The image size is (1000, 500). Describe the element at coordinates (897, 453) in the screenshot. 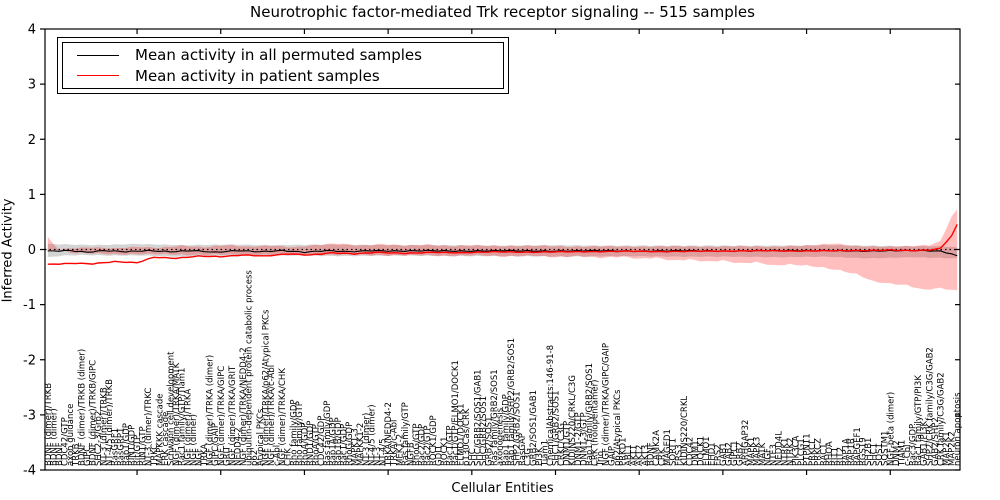

I see `category-label: DNM2` at that location.